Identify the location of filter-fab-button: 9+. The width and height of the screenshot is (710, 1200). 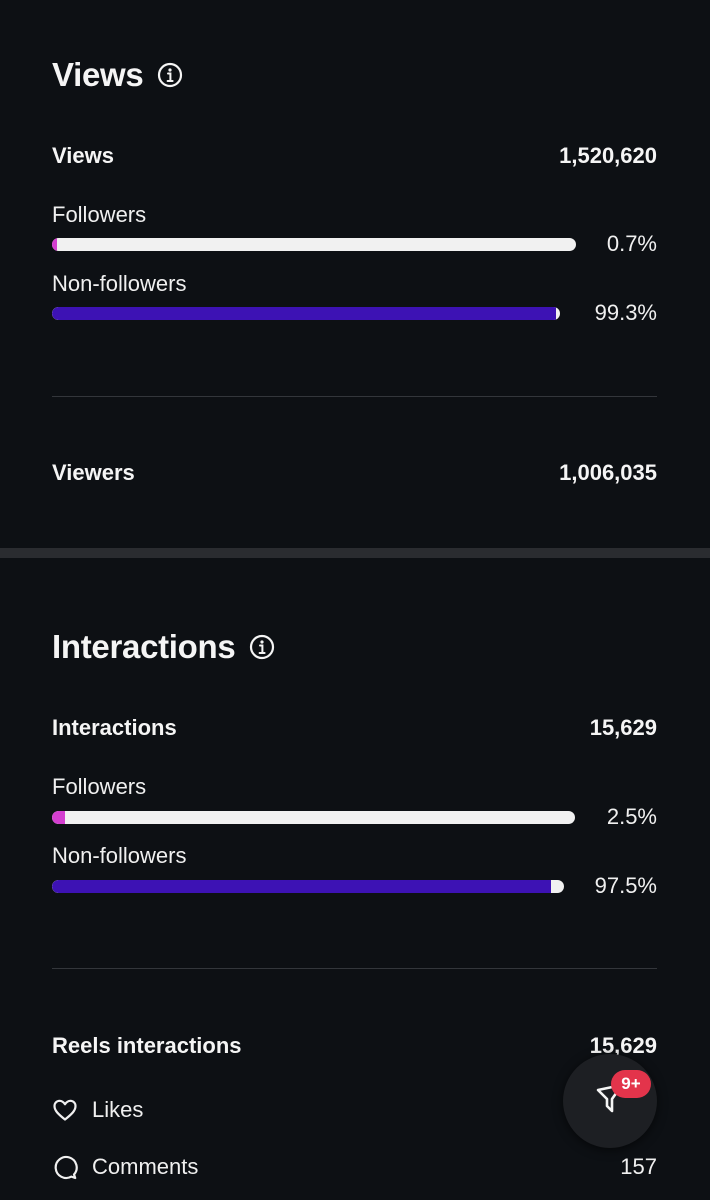
(610, 1101).